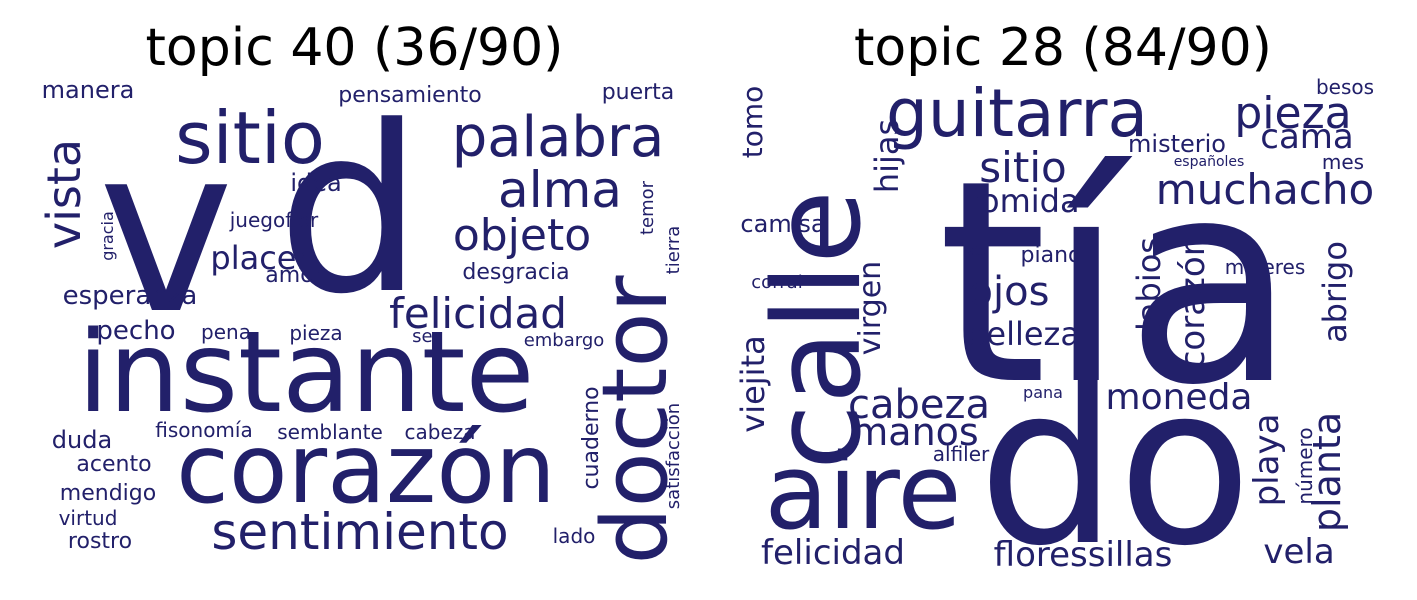 The width and height of the screenshot is (1417, 600). What do you see at coordinates (1017, 113) in the screenshot?
I see `word: guitarra` at bounding box center [1017, 113].